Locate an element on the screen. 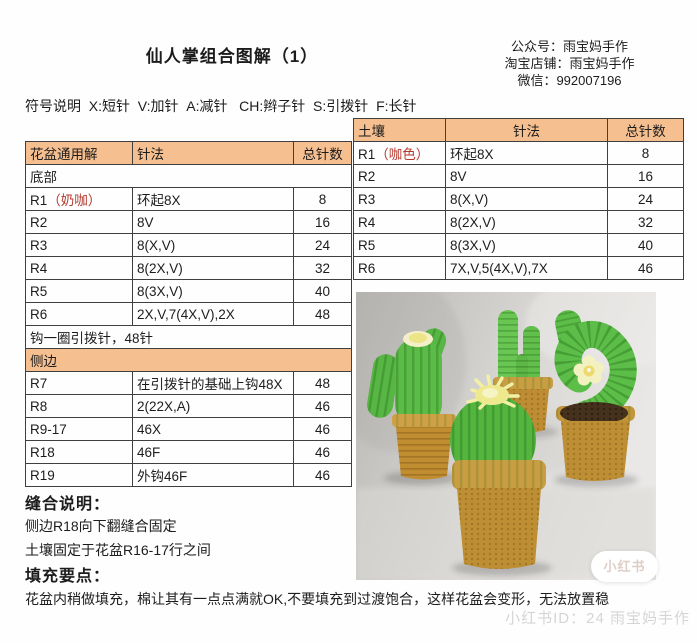  count-cell: 32 is located at coordinates (645, 222).